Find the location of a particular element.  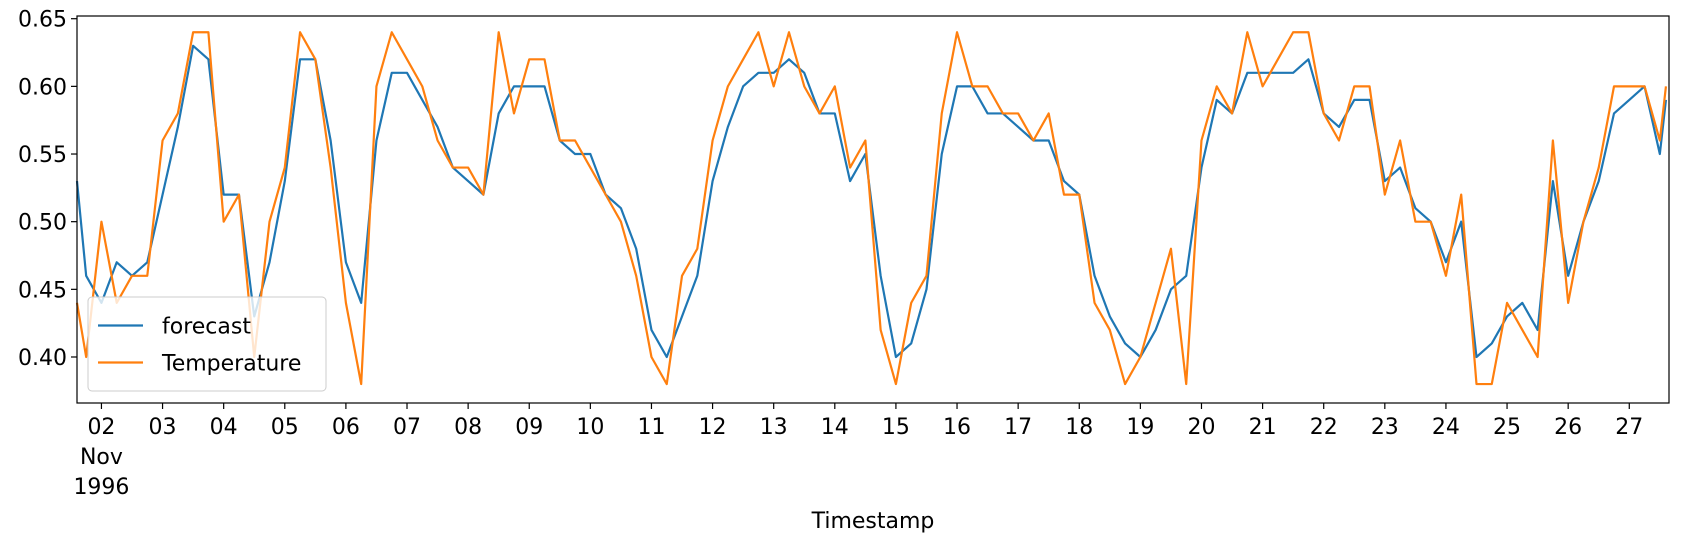

x-tick-label: 08 is located at coordinates (468, 427).